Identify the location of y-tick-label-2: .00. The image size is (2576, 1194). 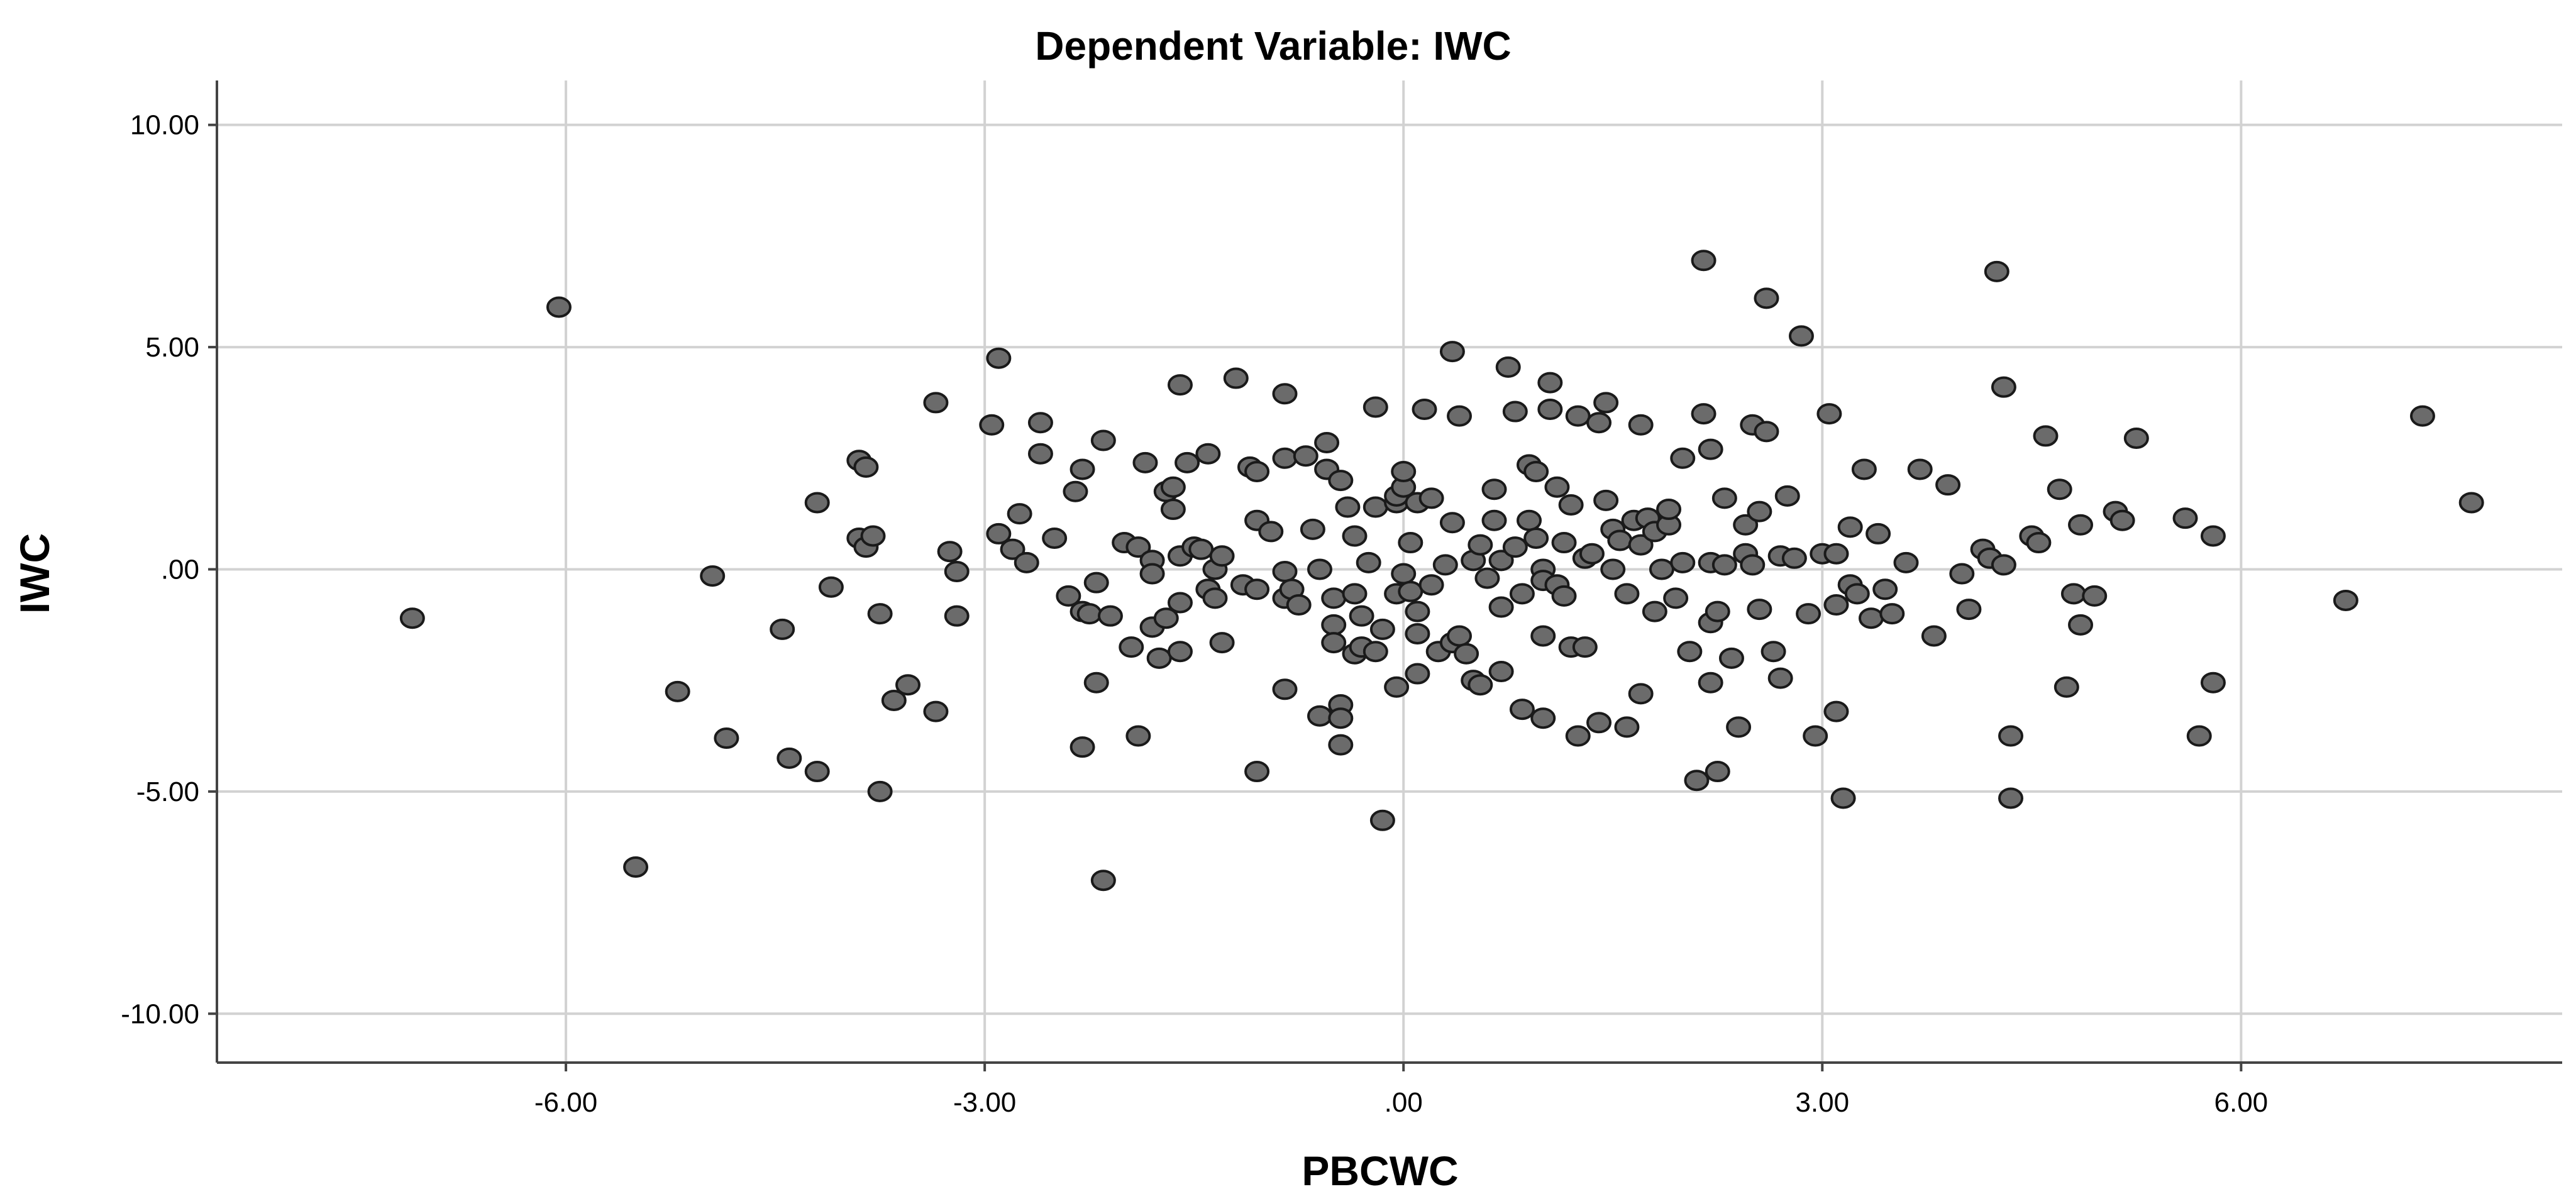
(180, 569).